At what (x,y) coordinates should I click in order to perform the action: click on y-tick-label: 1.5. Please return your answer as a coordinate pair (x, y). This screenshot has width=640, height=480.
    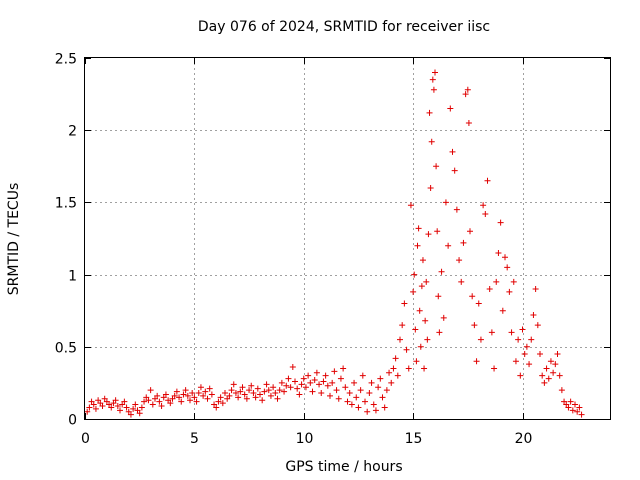
    Looking at the image, I should click on (66, 204).